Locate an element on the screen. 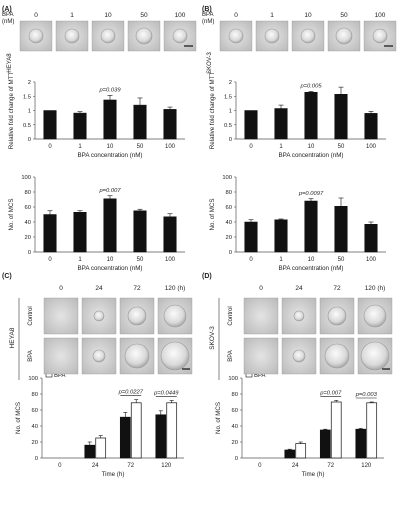  strip-cell-line: HEYA8 is located at coordinates (10, 63).